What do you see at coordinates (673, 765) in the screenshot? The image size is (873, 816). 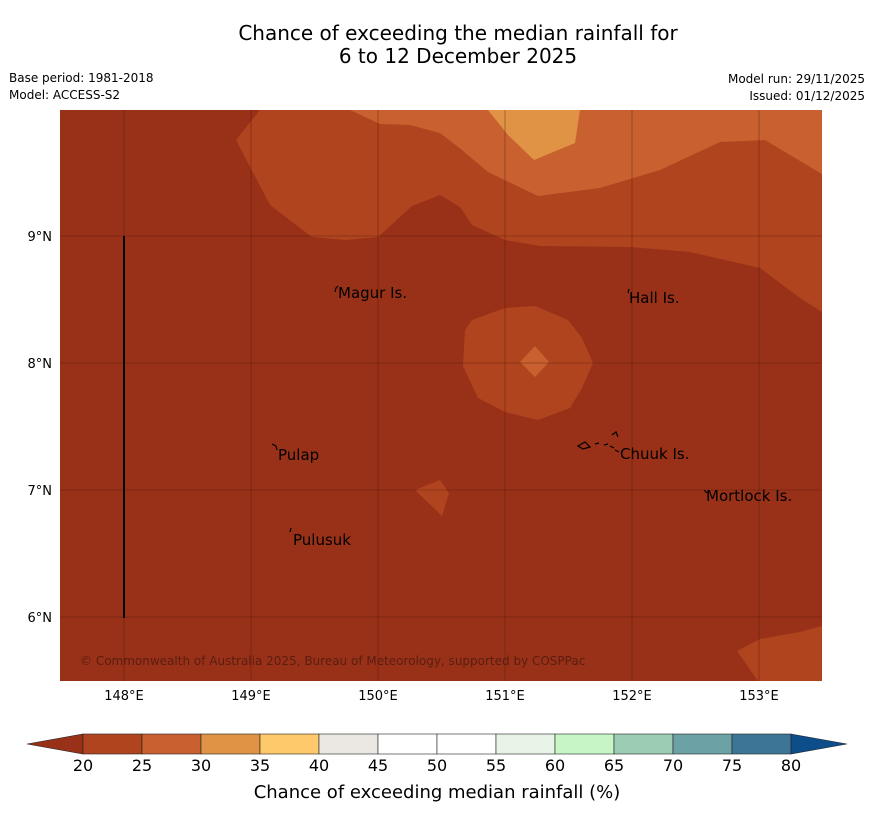 I see `colorbar-tick-label: 70` at bounding box center [673, 765].